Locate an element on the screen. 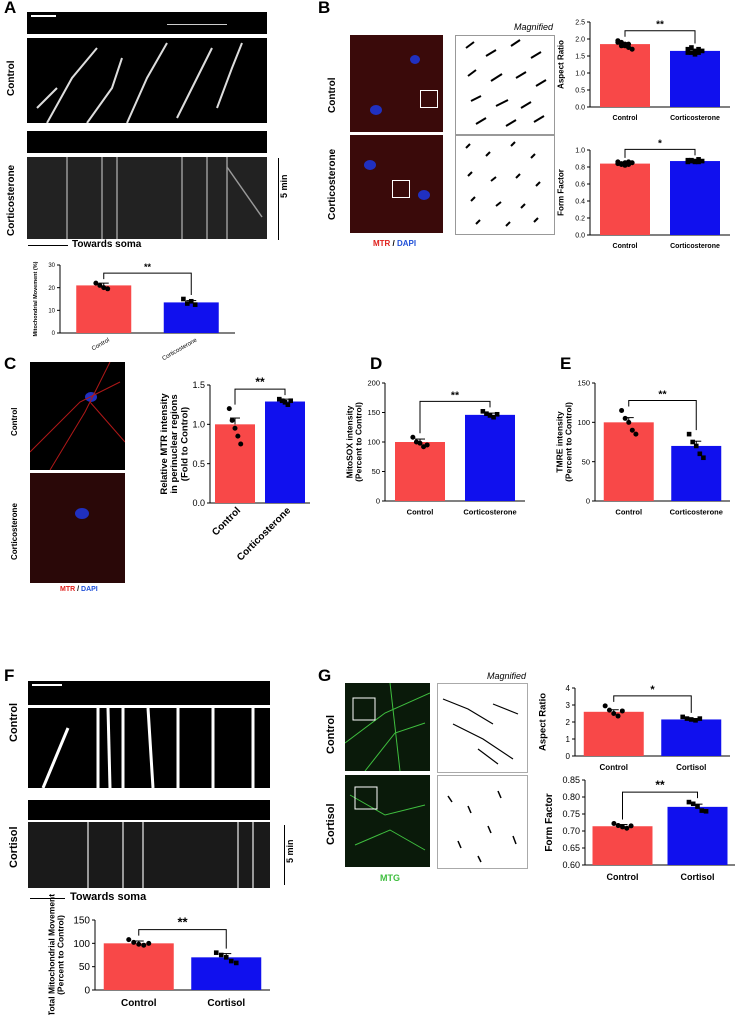 The height and width of the screenshot is (1015, 745). kymograph-a-control is located at coordinates (147, 80).